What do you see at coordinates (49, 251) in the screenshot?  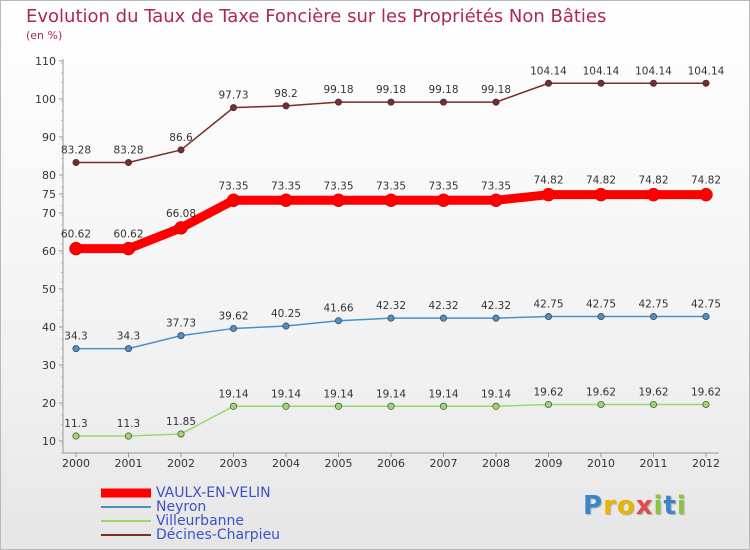 I see `y-tick-label: 60` at bounding box center [49, 251].